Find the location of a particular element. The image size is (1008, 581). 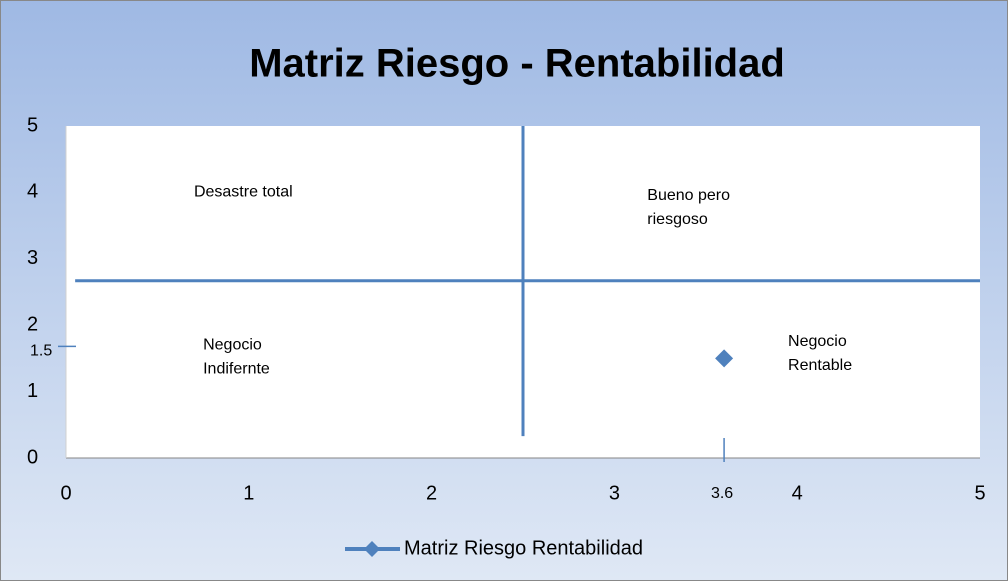

annotation: Rentable is located at coordinates (820, 365).